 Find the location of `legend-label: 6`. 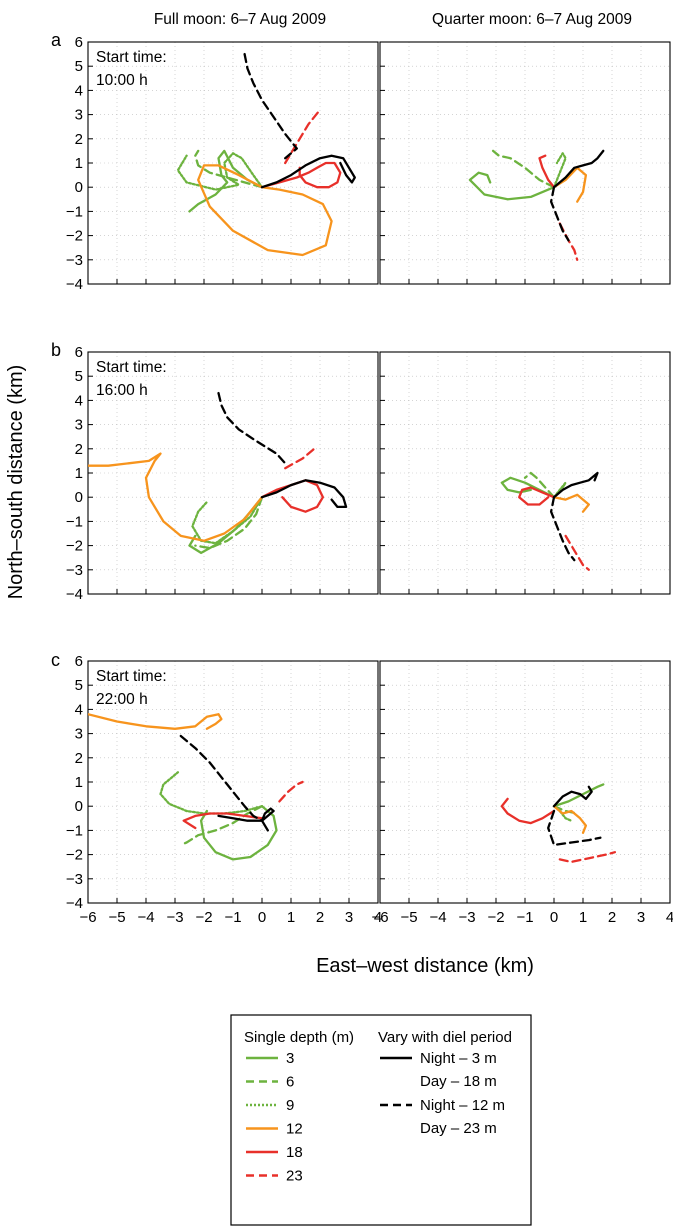

legend-label: 6 is located at coordinates (290, 1082).